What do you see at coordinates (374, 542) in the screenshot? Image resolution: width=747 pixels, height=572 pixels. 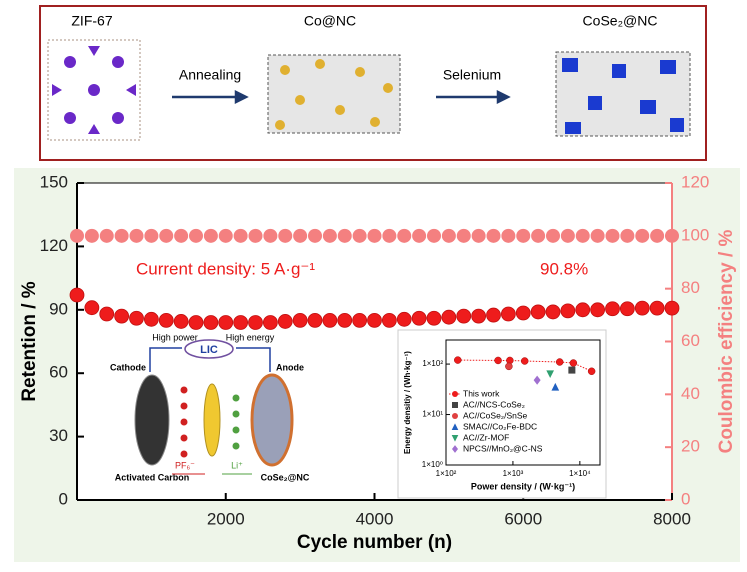 I see `x-axis-title: Cycle number (n)` at bounding box center [374, 542].